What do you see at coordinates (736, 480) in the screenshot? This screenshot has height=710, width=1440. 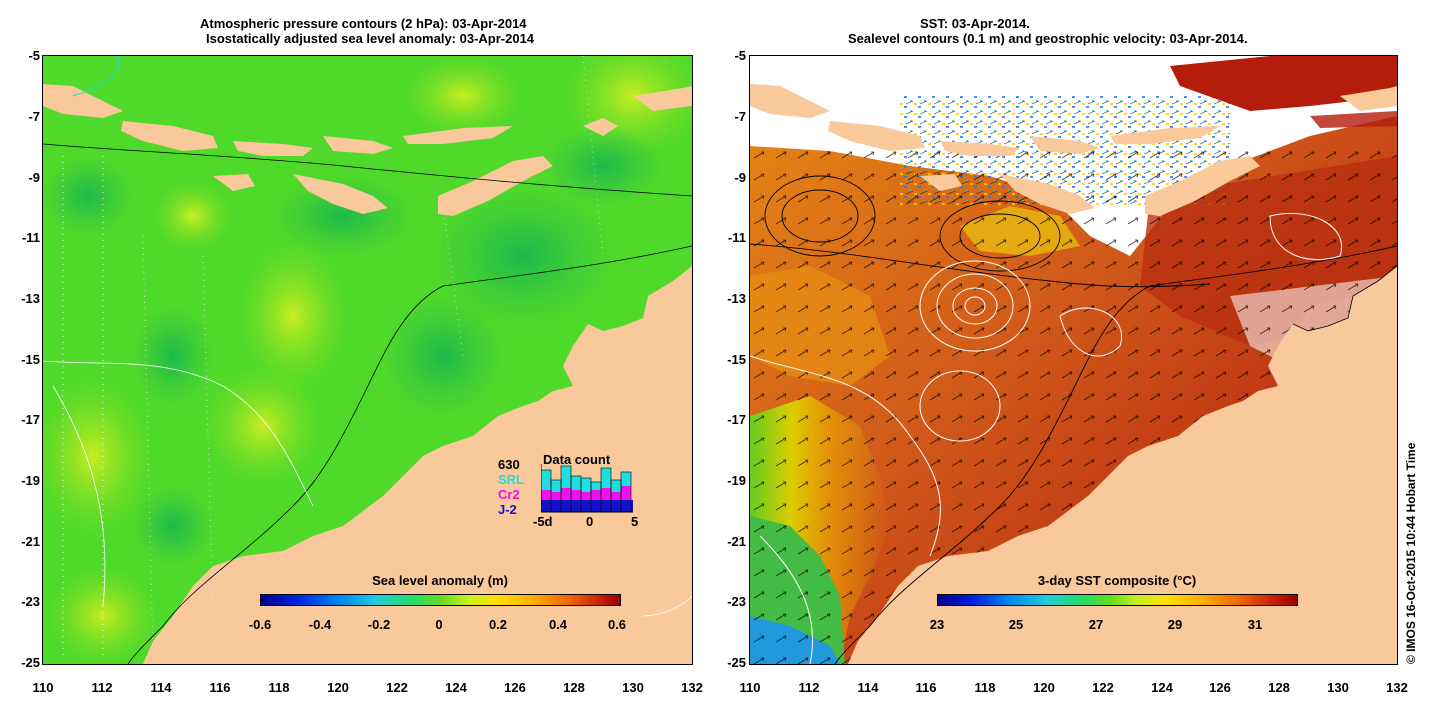 I see `right-y-tick: -19` at bounding box center [736, 480].